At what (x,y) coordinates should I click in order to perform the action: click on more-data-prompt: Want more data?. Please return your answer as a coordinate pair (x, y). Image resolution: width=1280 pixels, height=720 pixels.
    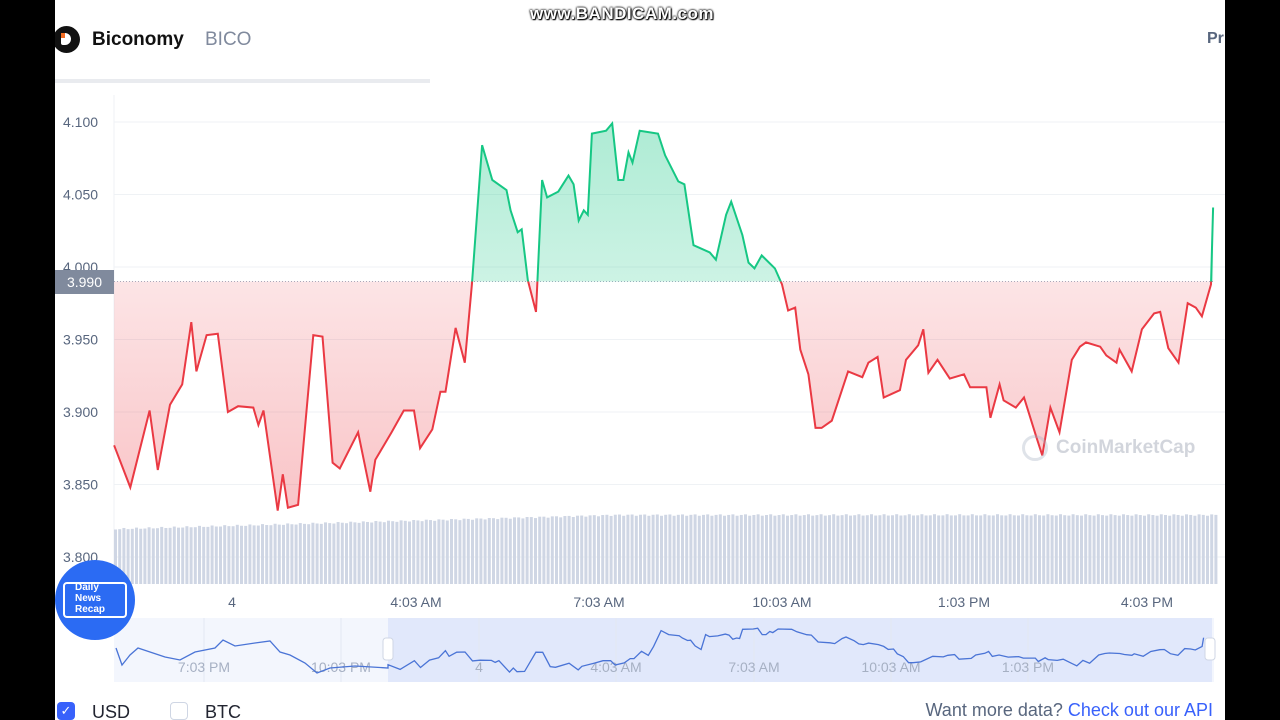
    Looking at the image, I should click on (994, 710).